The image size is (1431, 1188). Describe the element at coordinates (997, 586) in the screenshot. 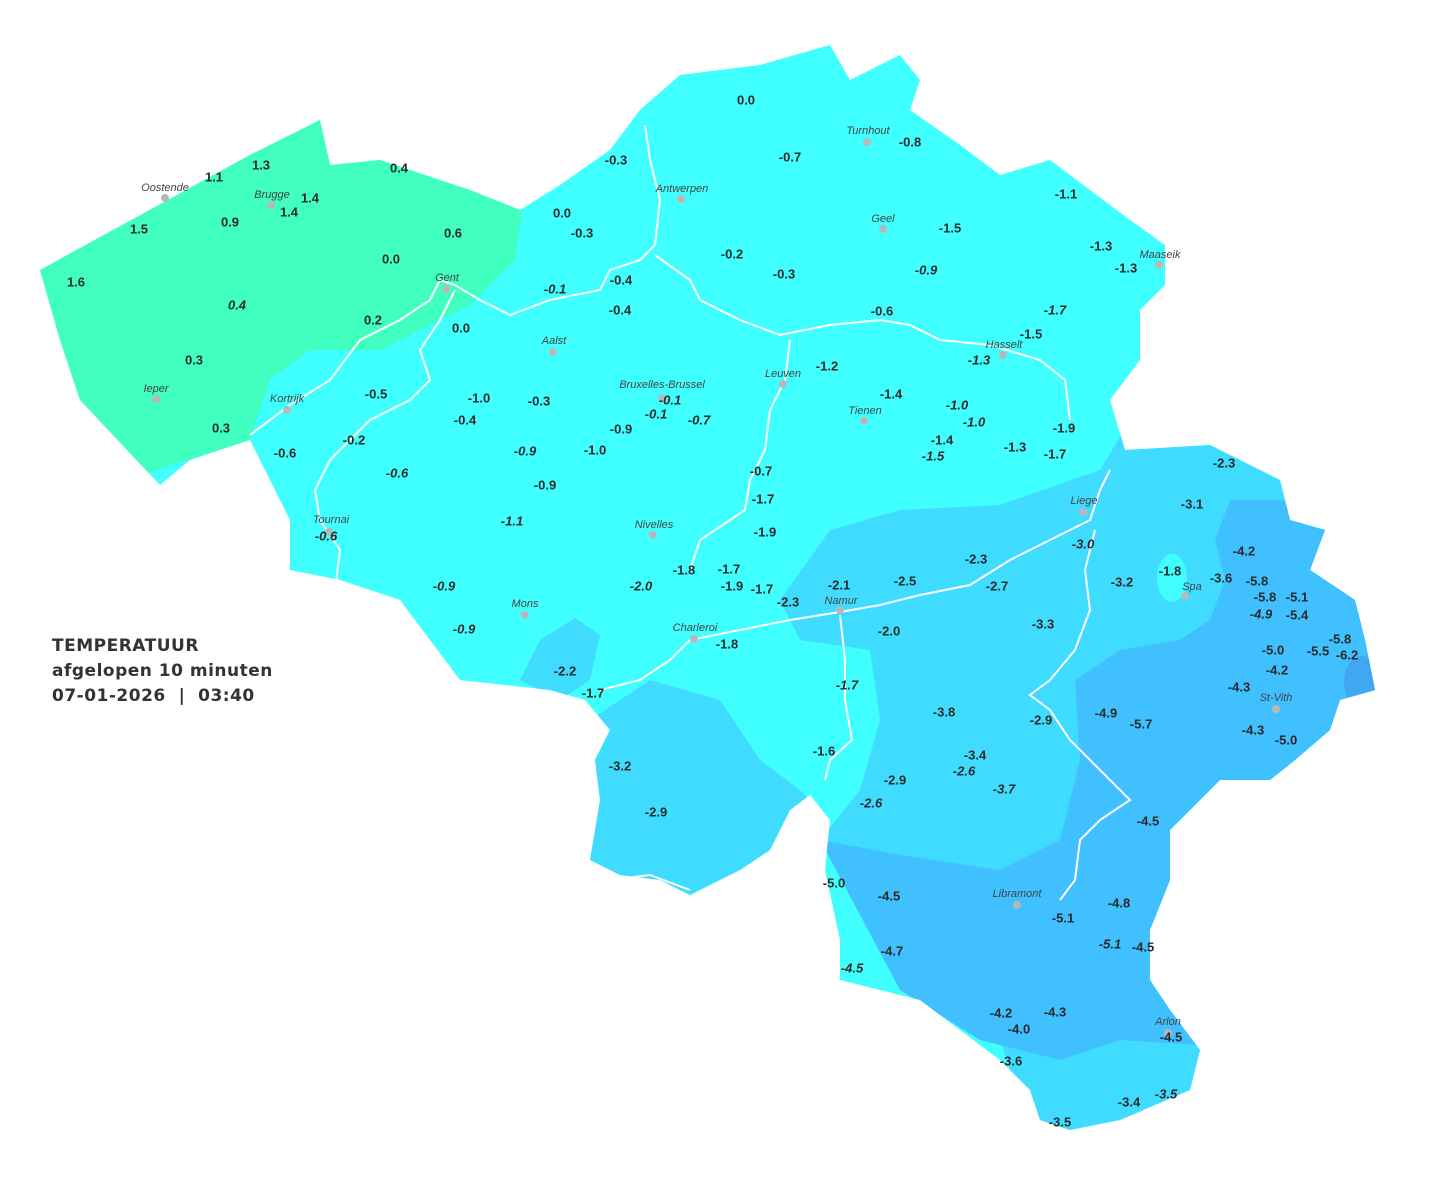

I see `station-temperature: -2.7` at that location.